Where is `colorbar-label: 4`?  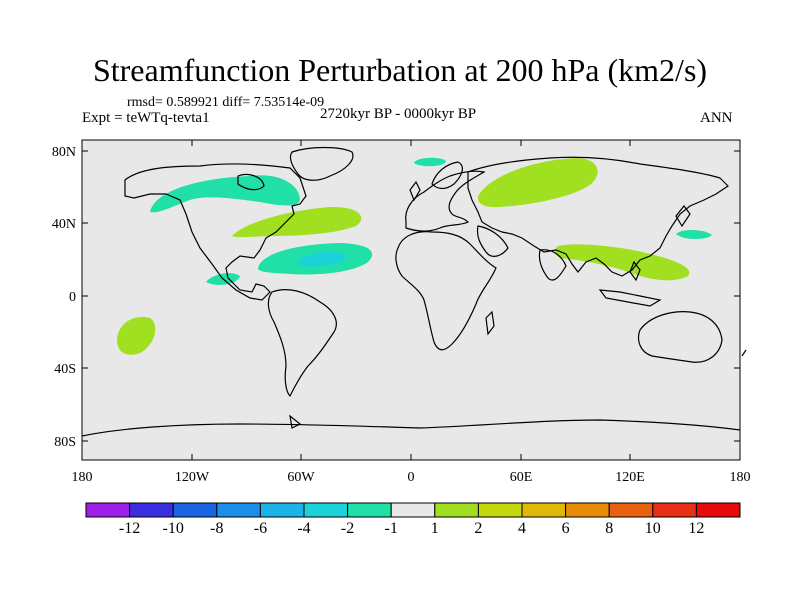 colorbar-label: 4 is located at coordinates (522, 528).